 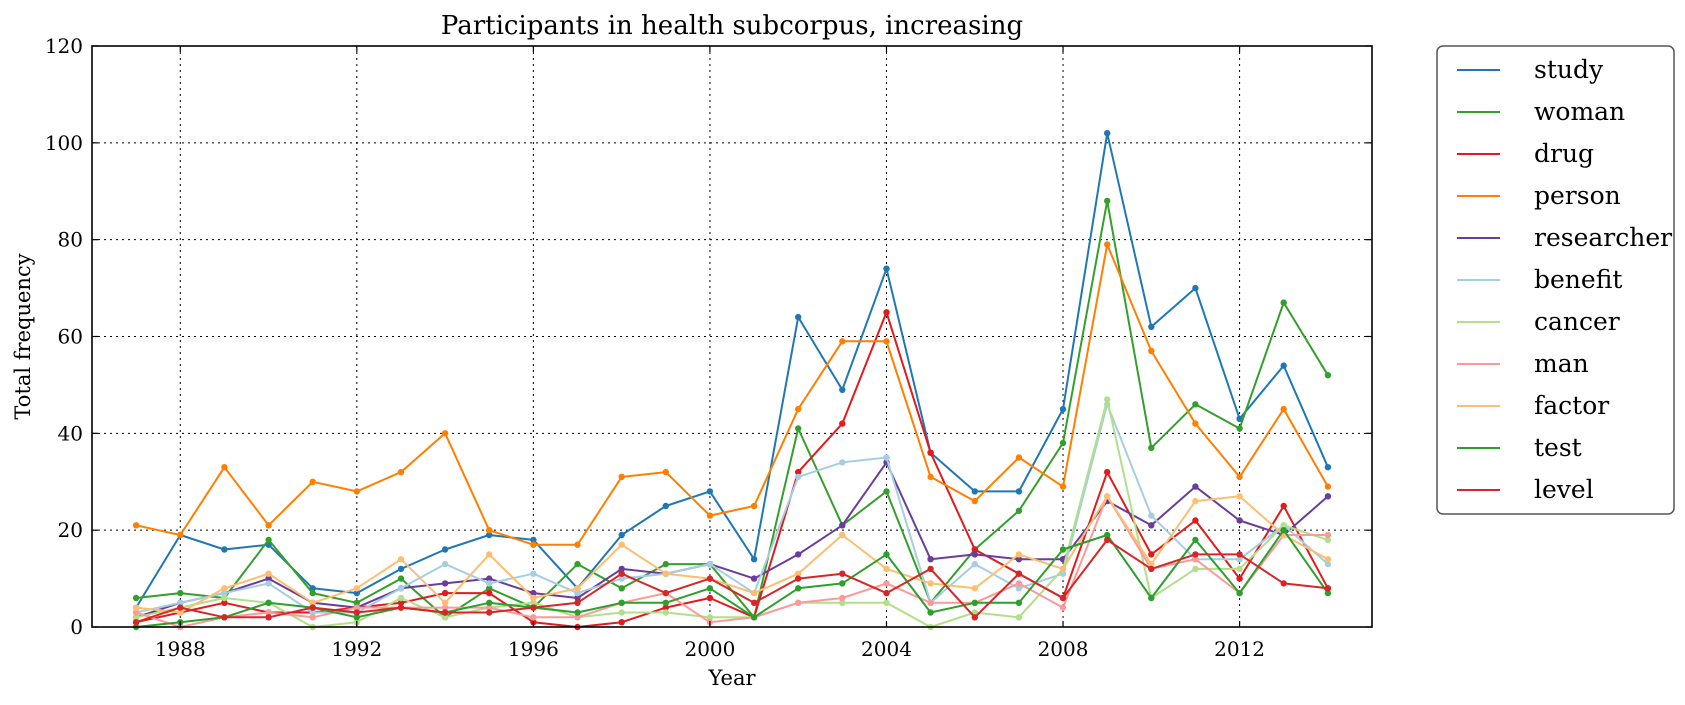 I want to click on legend-label: woman, so click(x=1579, y=111).